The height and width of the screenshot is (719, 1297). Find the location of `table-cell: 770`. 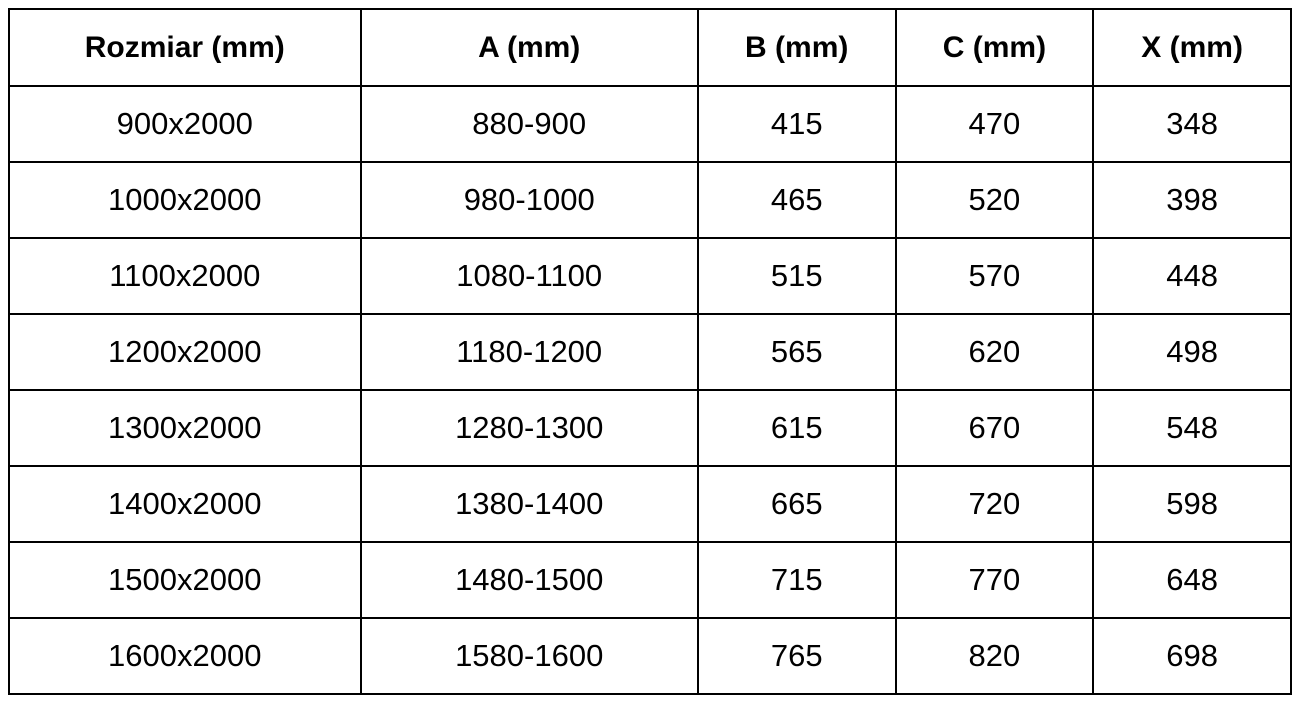

table-cell: 770 is located at coordinates (994, 580).